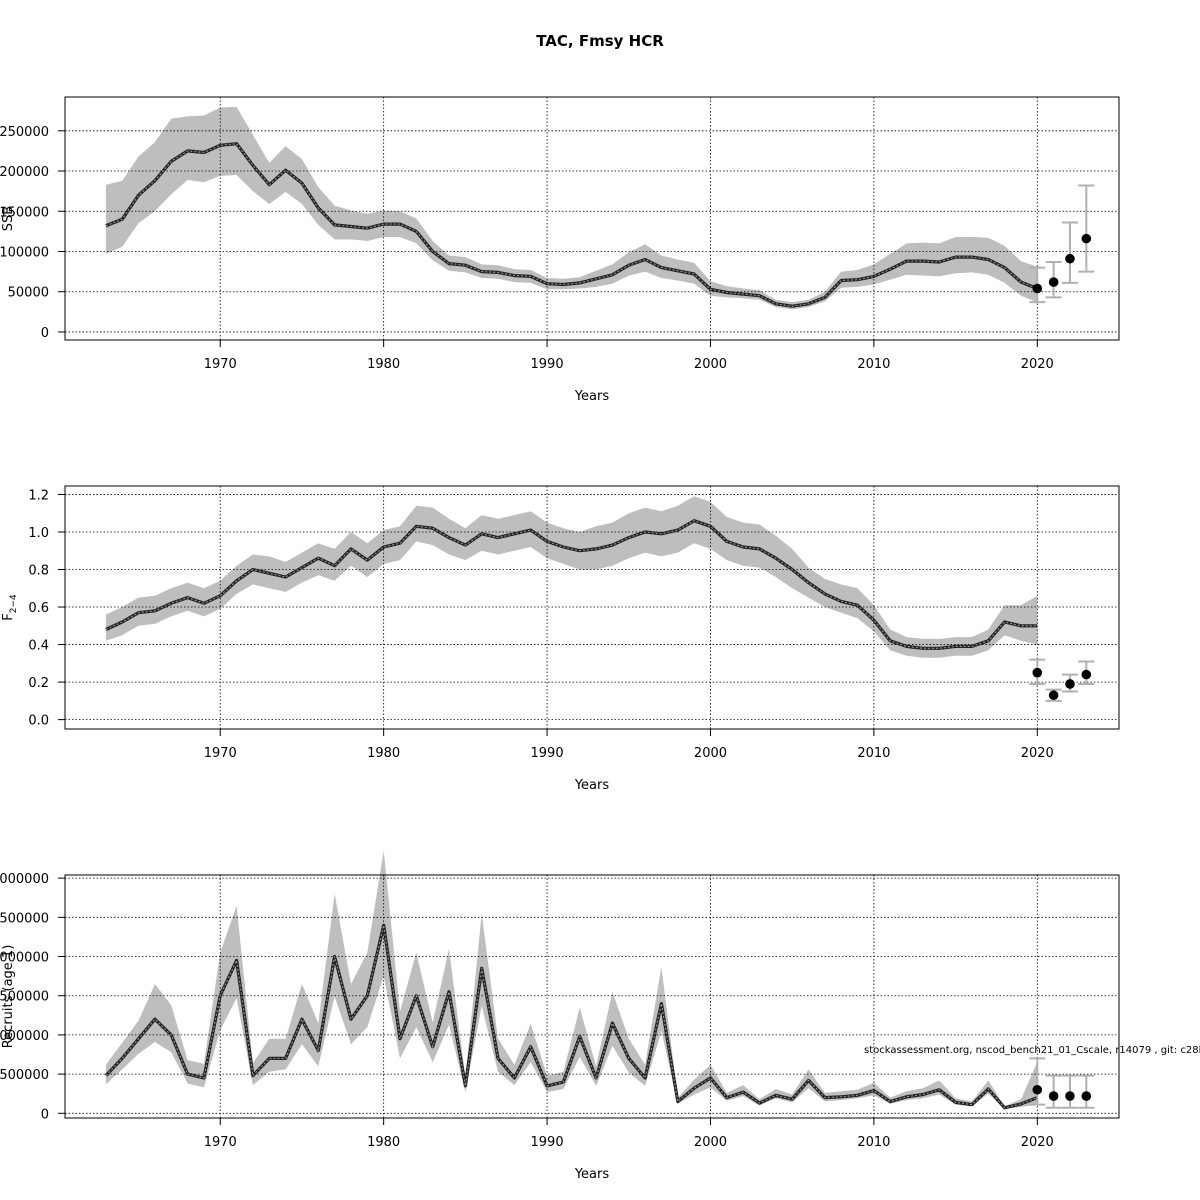  I want to click on fbar-ytick-label: 0.2, so click(38, 683).